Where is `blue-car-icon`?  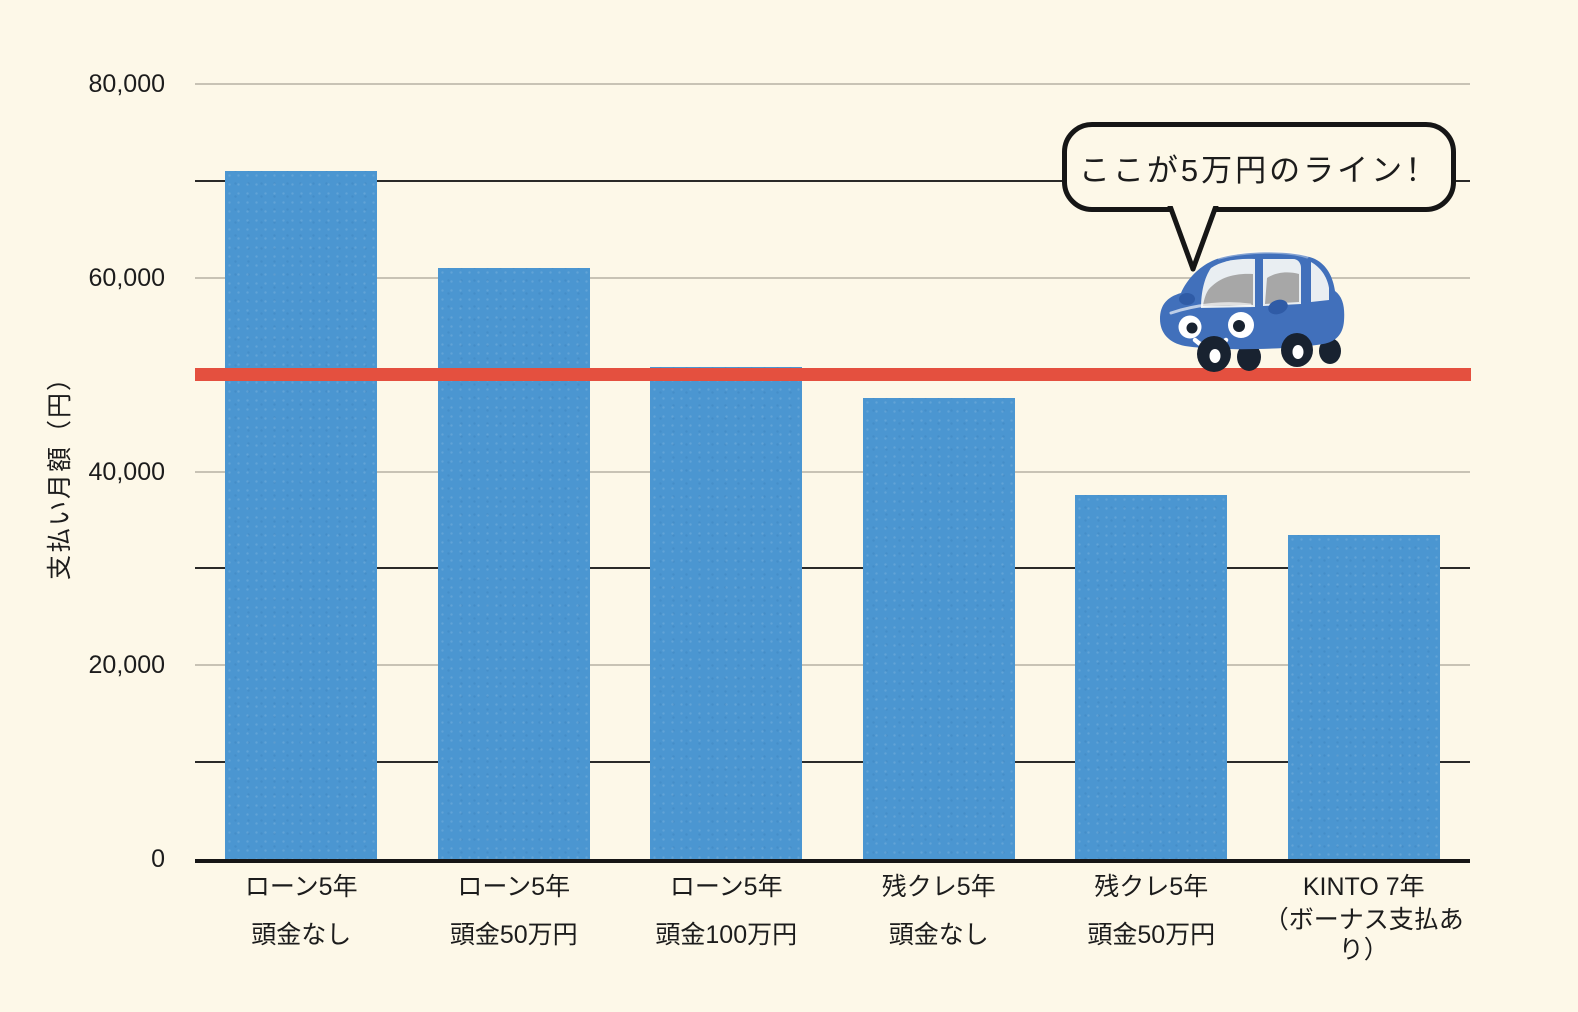 blue-car-icon is located at coordinates (1252, 311).